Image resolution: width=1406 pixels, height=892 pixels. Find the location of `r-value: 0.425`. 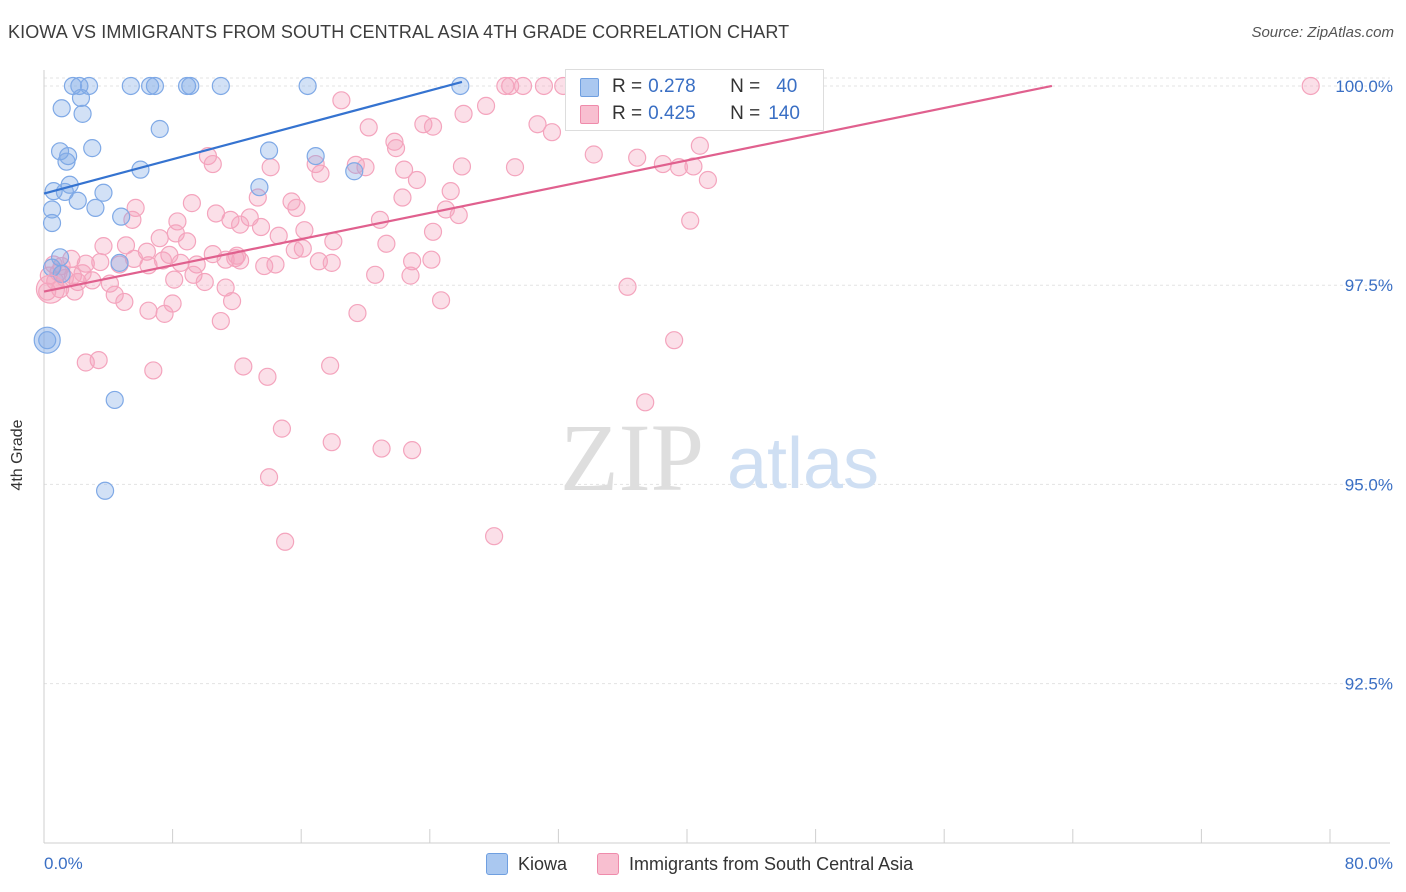

r-value: 0.425 is located at coordinates (672, 113).